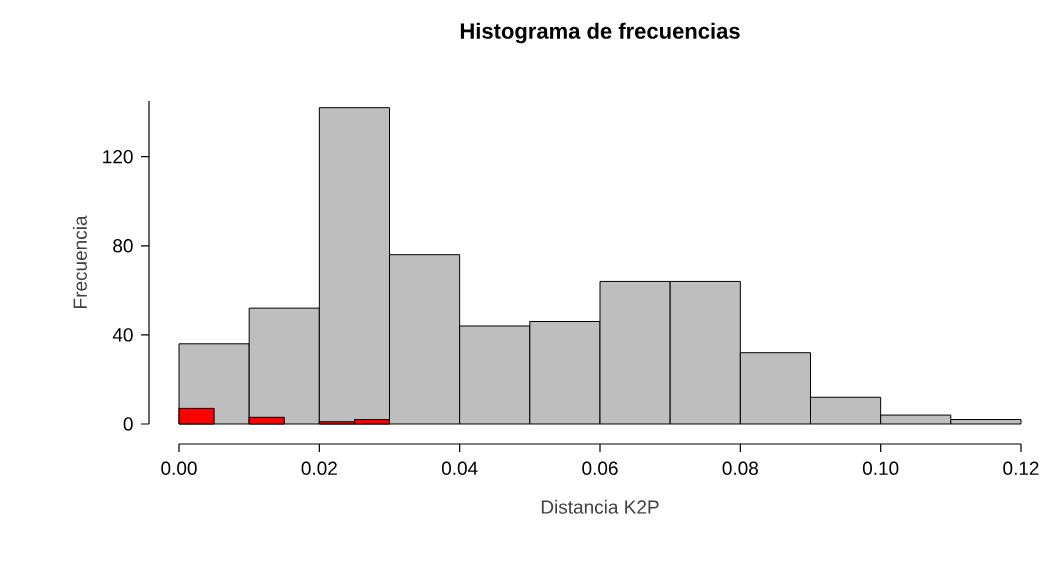 Image resolution: width=1055 pixels, height=581 pixels. What do you see at coordinates (600, 468) in the screenshot?
I see `x-tick-label: 0.06` at bounding box center [600, 468].